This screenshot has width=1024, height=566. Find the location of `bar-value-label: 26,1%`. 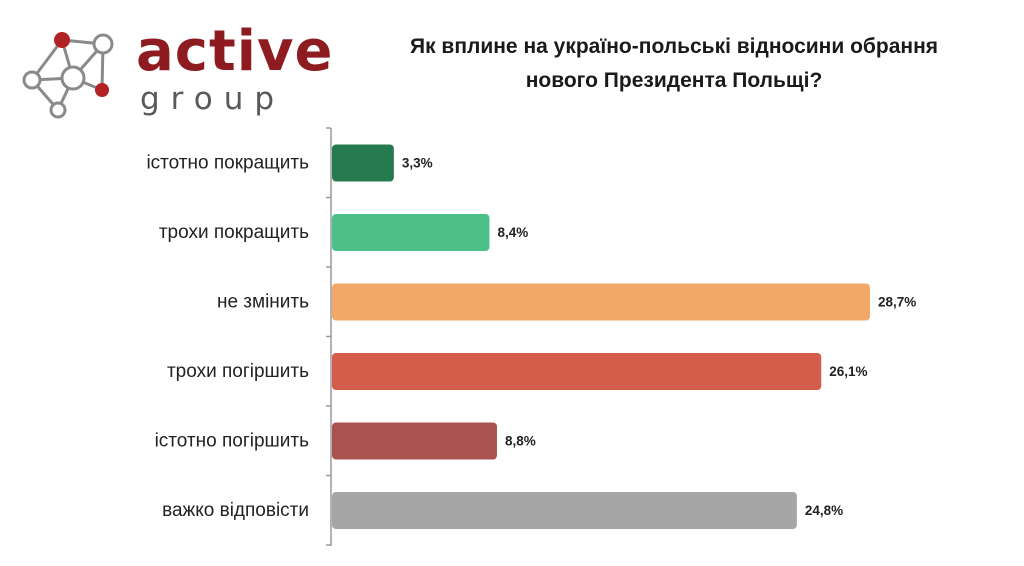

bar-value-label: 26,1% is located at coordinates (848, 371).